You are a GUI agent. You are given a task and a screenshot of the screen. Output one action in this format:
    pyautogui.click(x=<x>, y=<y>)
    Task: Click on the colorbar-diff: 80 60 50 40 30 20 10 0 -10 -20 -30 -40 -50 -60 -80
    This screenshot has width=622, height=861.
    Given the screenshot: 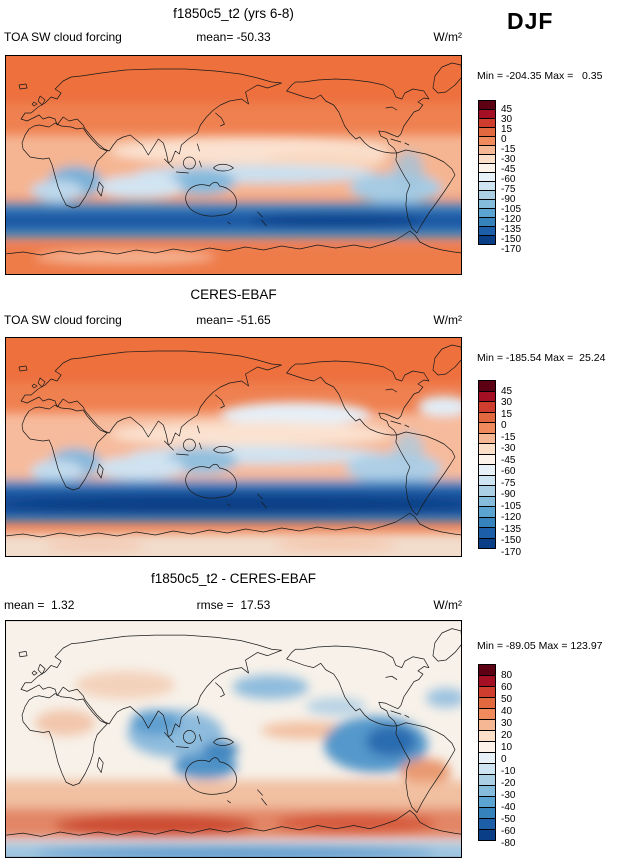 What is the action you would take?
    pyautogui.click(x=496, y=756)
    